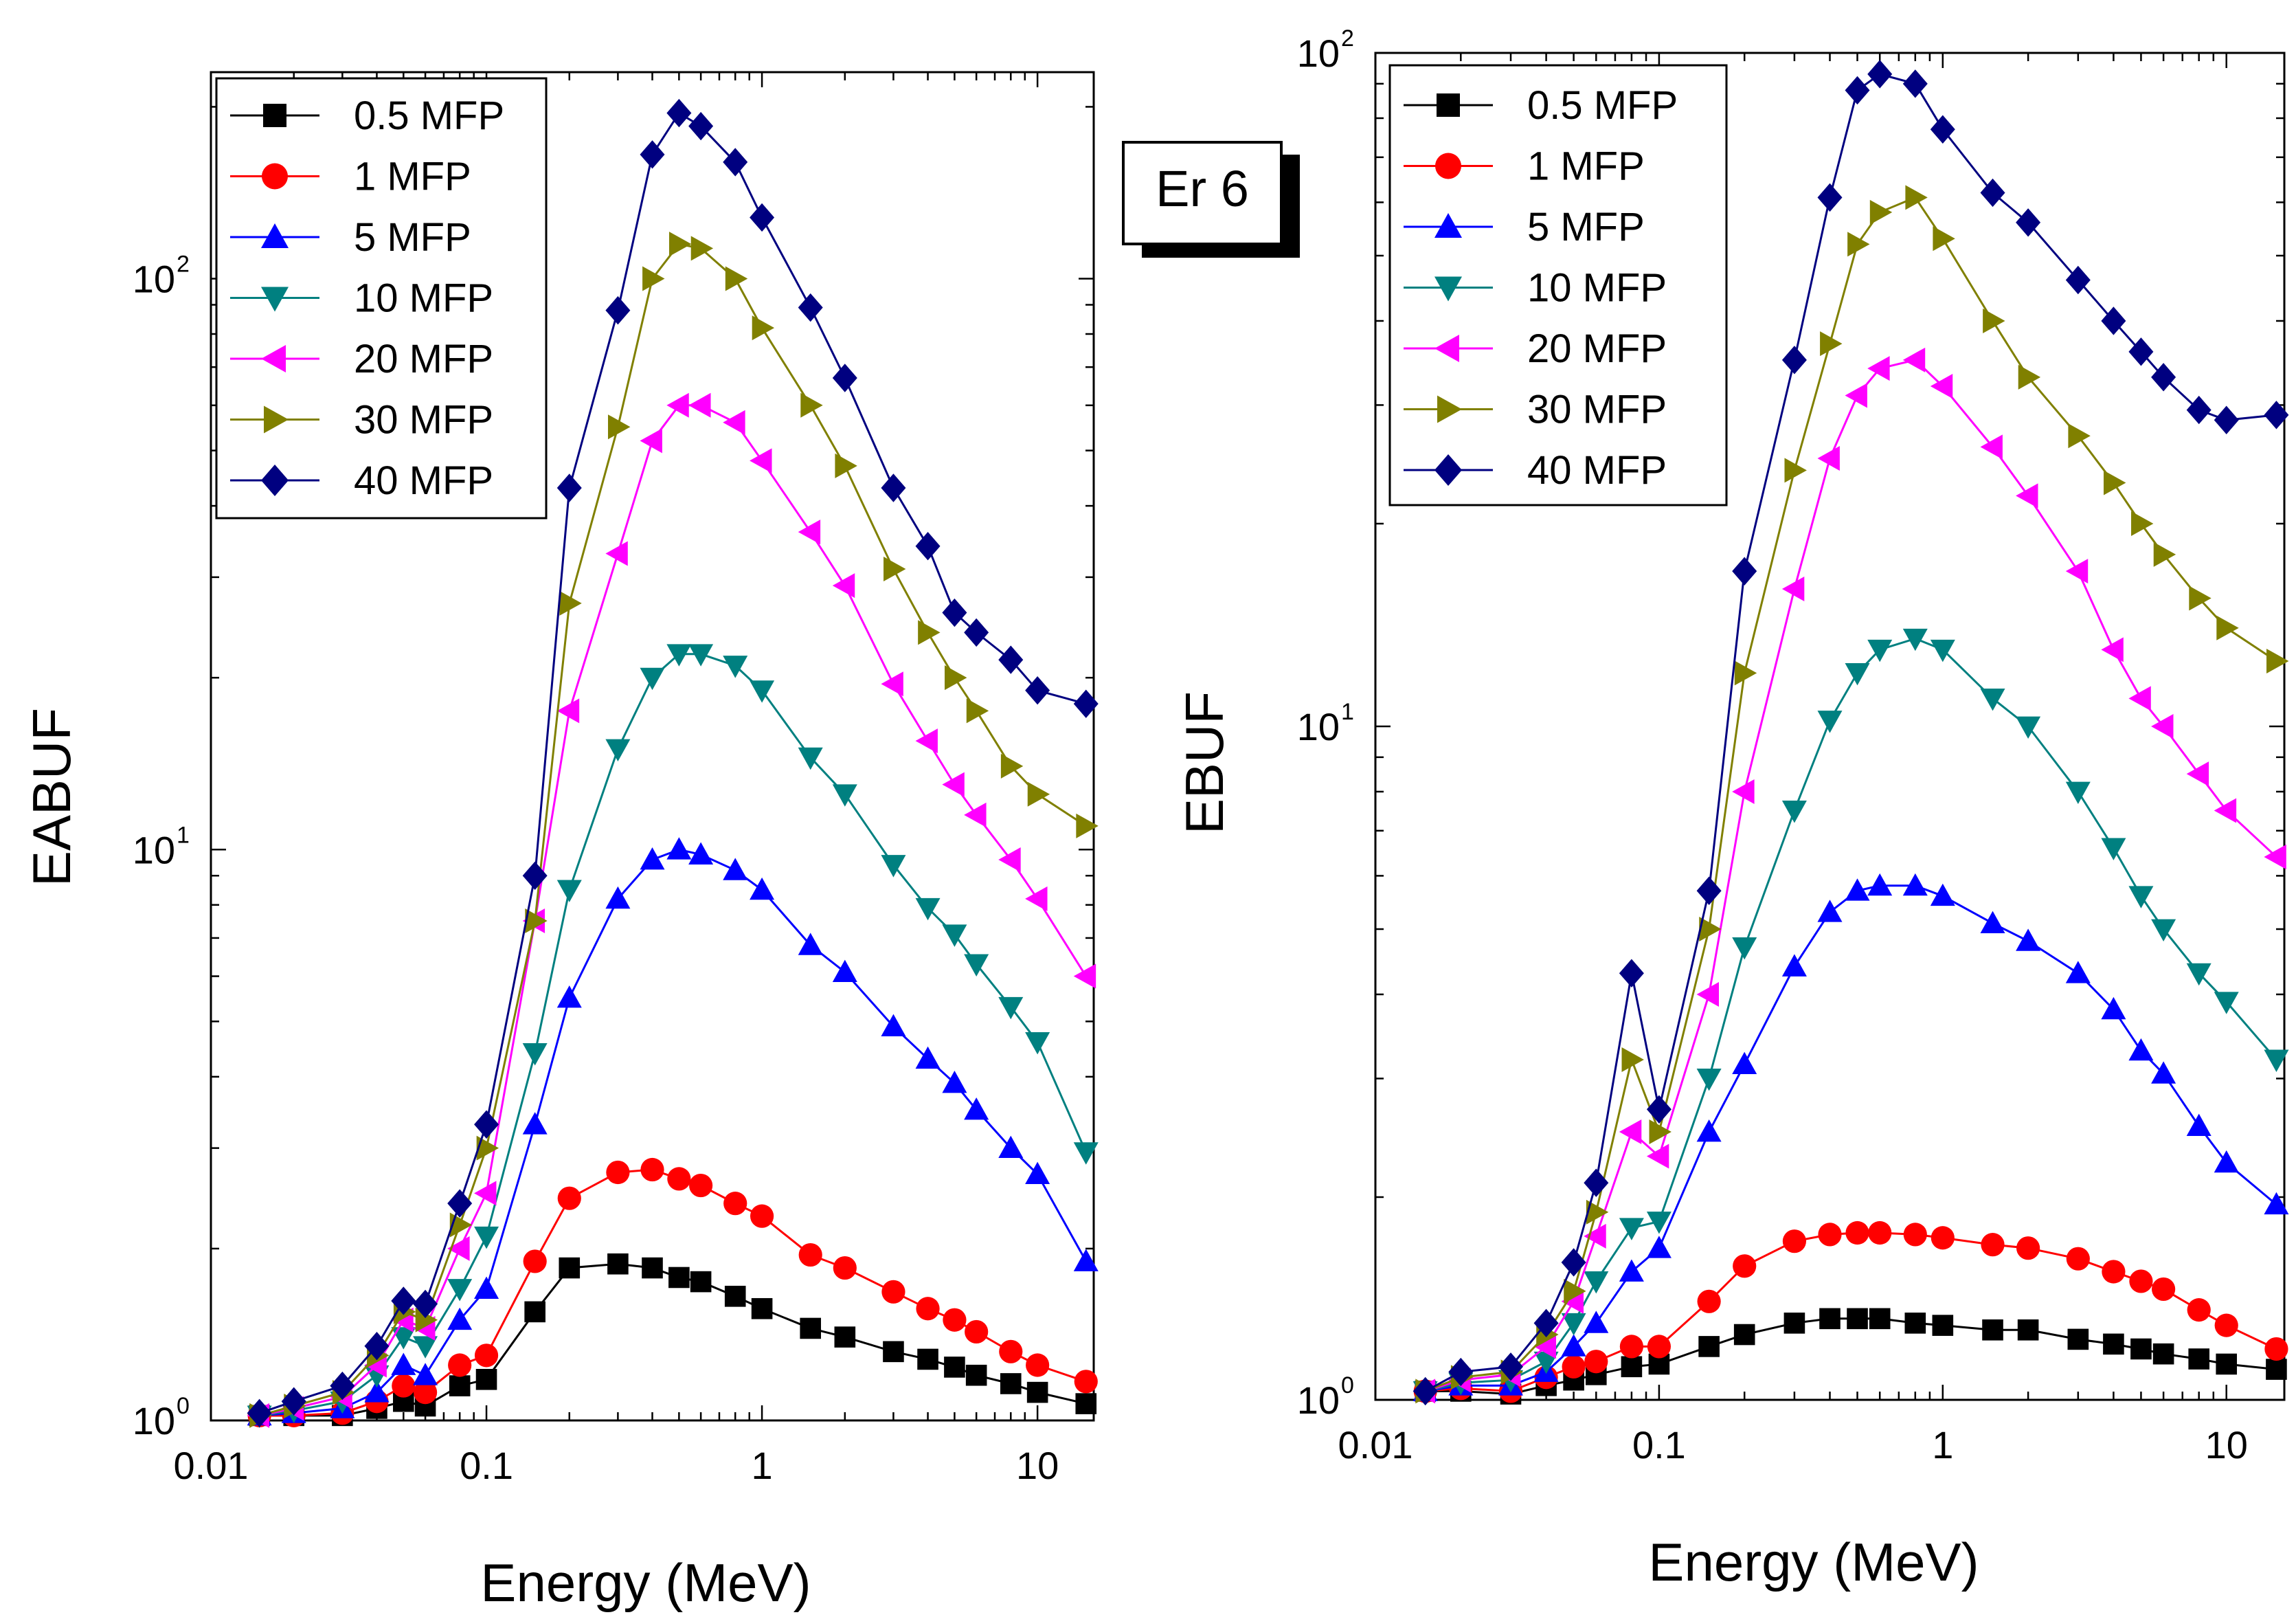 This screenshot has width=2296, height=1617. Describe the element at coordinates (1347, 712) in the screenshot. I see `y-tick-exponent: 1` at that location.